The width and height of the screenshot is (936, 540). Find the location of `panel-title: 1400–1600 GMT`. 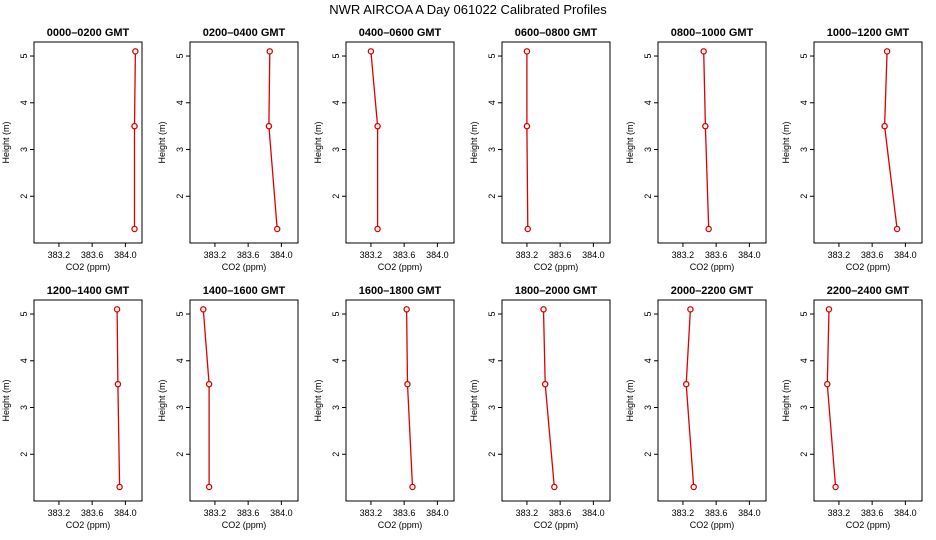

panel-title: 1400–1600 GMT is located at coordinates (244, 291).